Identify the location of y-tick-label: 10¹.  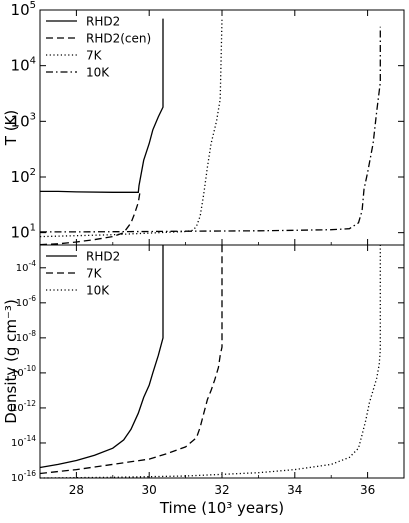
(23, 232).